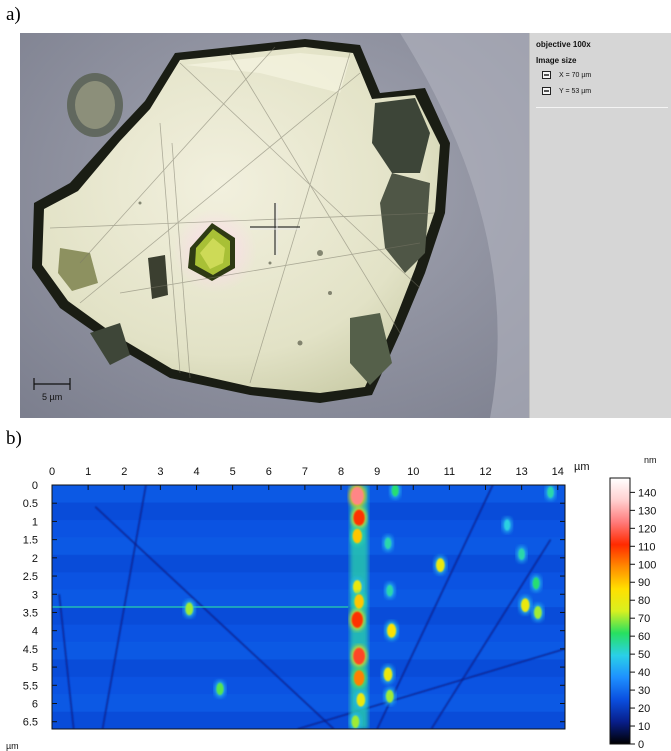 The width and height of the screenshot is (671, 751). Describe the element at coordinates (35, 705) in the screenshot. I see `y-tick-label: 6` at that location.